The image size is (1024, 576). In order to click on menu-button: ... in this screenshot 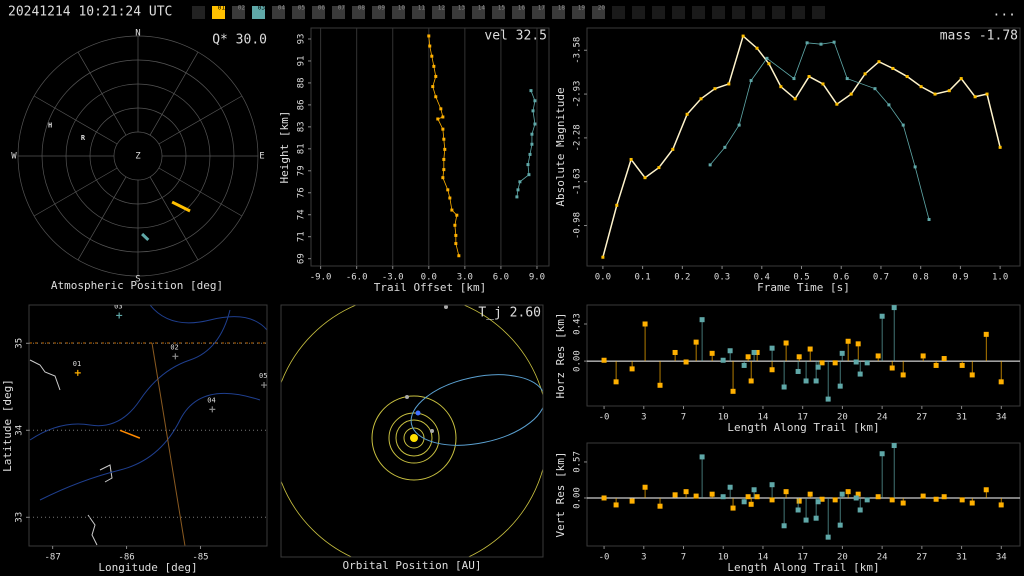, I will do `click(1004, 12)`.